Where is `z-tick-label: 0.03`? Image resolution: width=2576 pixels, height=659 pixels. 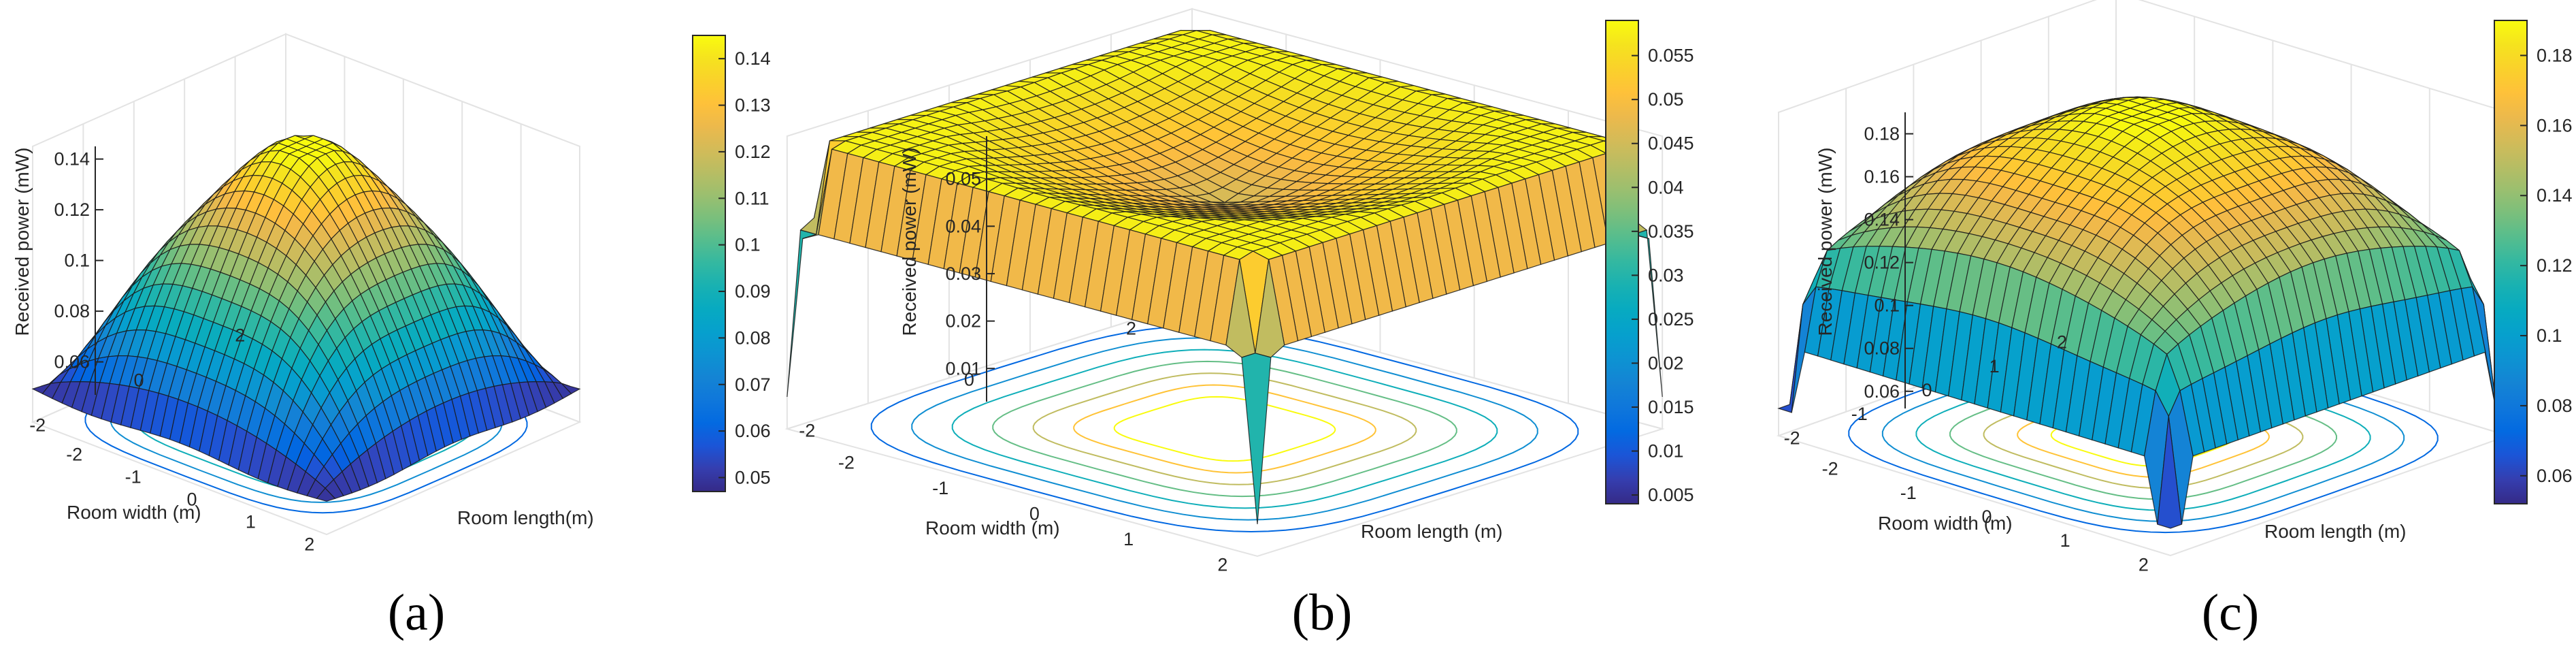 z-tick-label: 0.03 is located at coordinates (963, 273).